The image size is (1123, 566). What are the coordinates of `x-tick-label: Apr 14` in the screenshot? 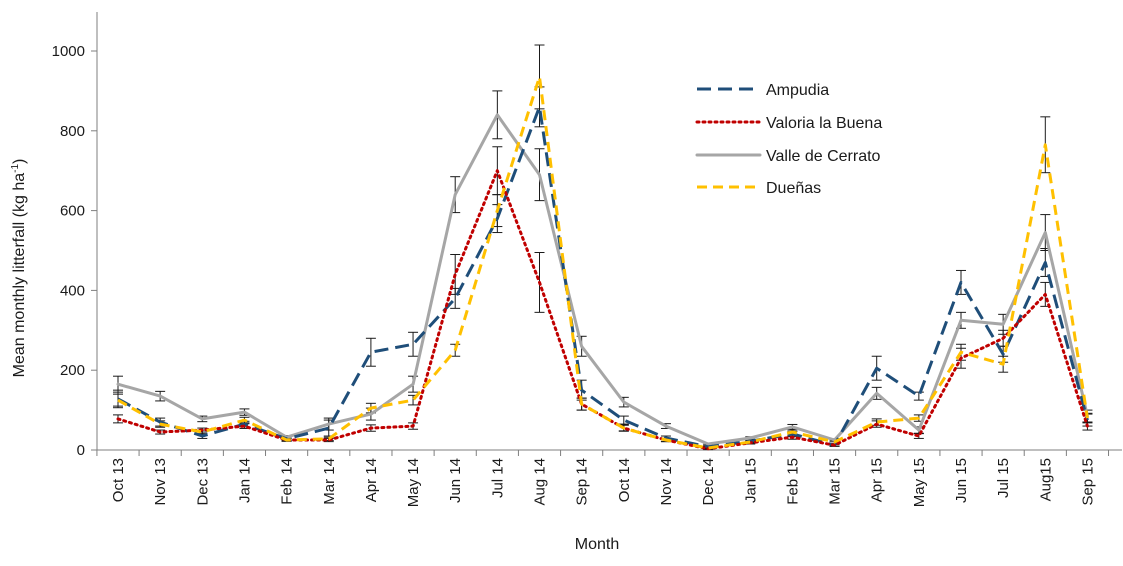 It's located at (371, 480).